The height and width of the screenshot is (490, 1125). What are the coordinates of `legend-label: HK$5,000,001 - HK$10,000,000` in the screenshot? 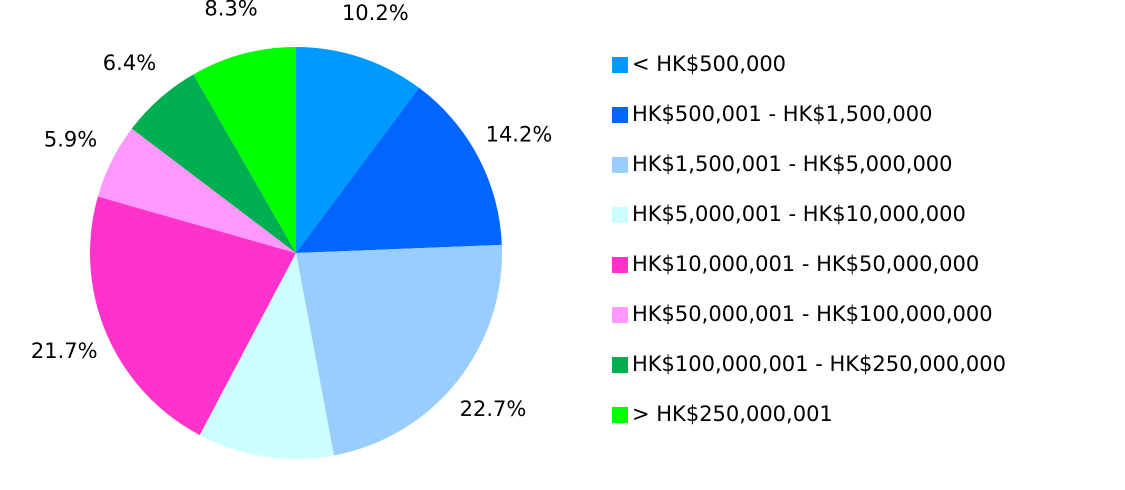 It's located at (799, 214).